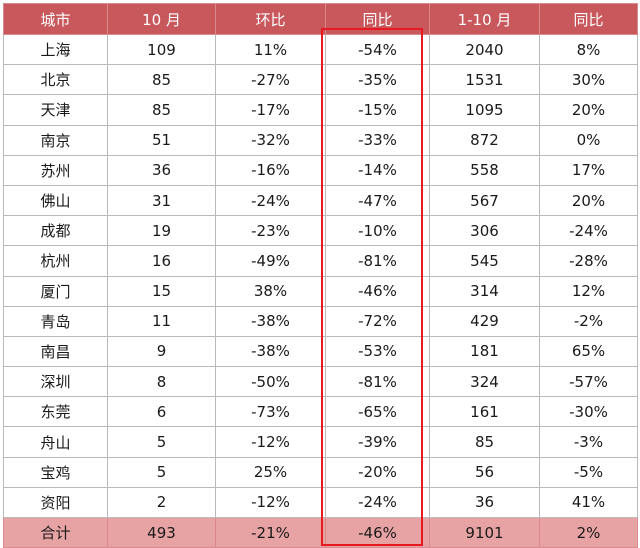 The width and height of the screenshot is (640, 548). Describe the element at coordinates (161, 49) in the screenshot. I see `table-cell: 109` at that location.